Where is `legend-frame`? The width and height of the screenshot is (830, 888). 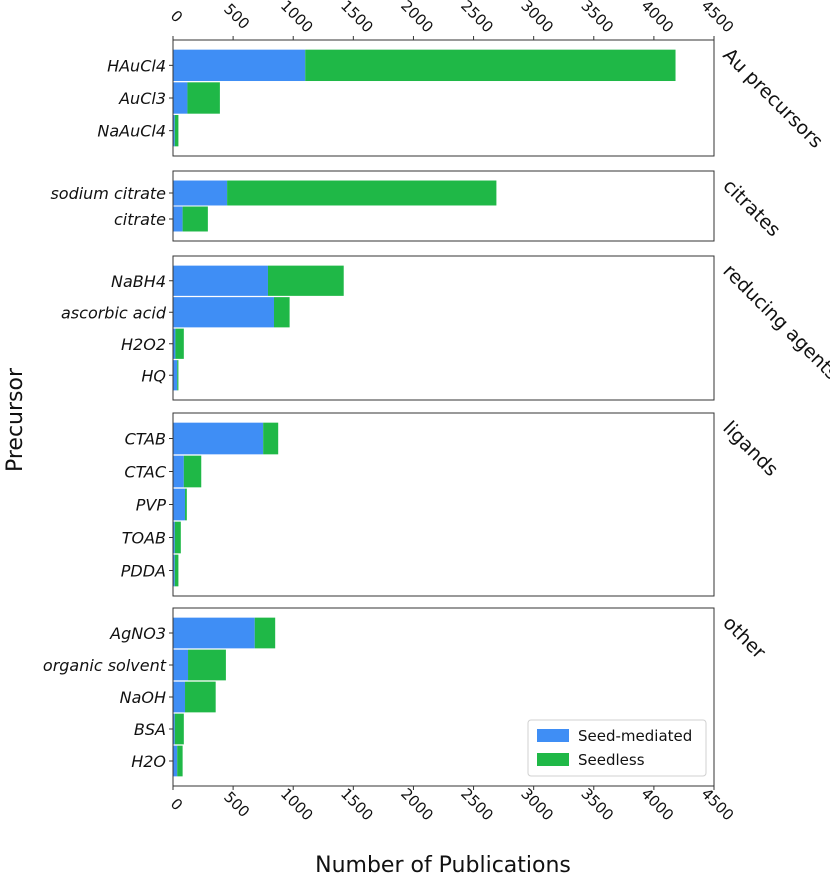
legend-frame is located at coordinates (617, 748).